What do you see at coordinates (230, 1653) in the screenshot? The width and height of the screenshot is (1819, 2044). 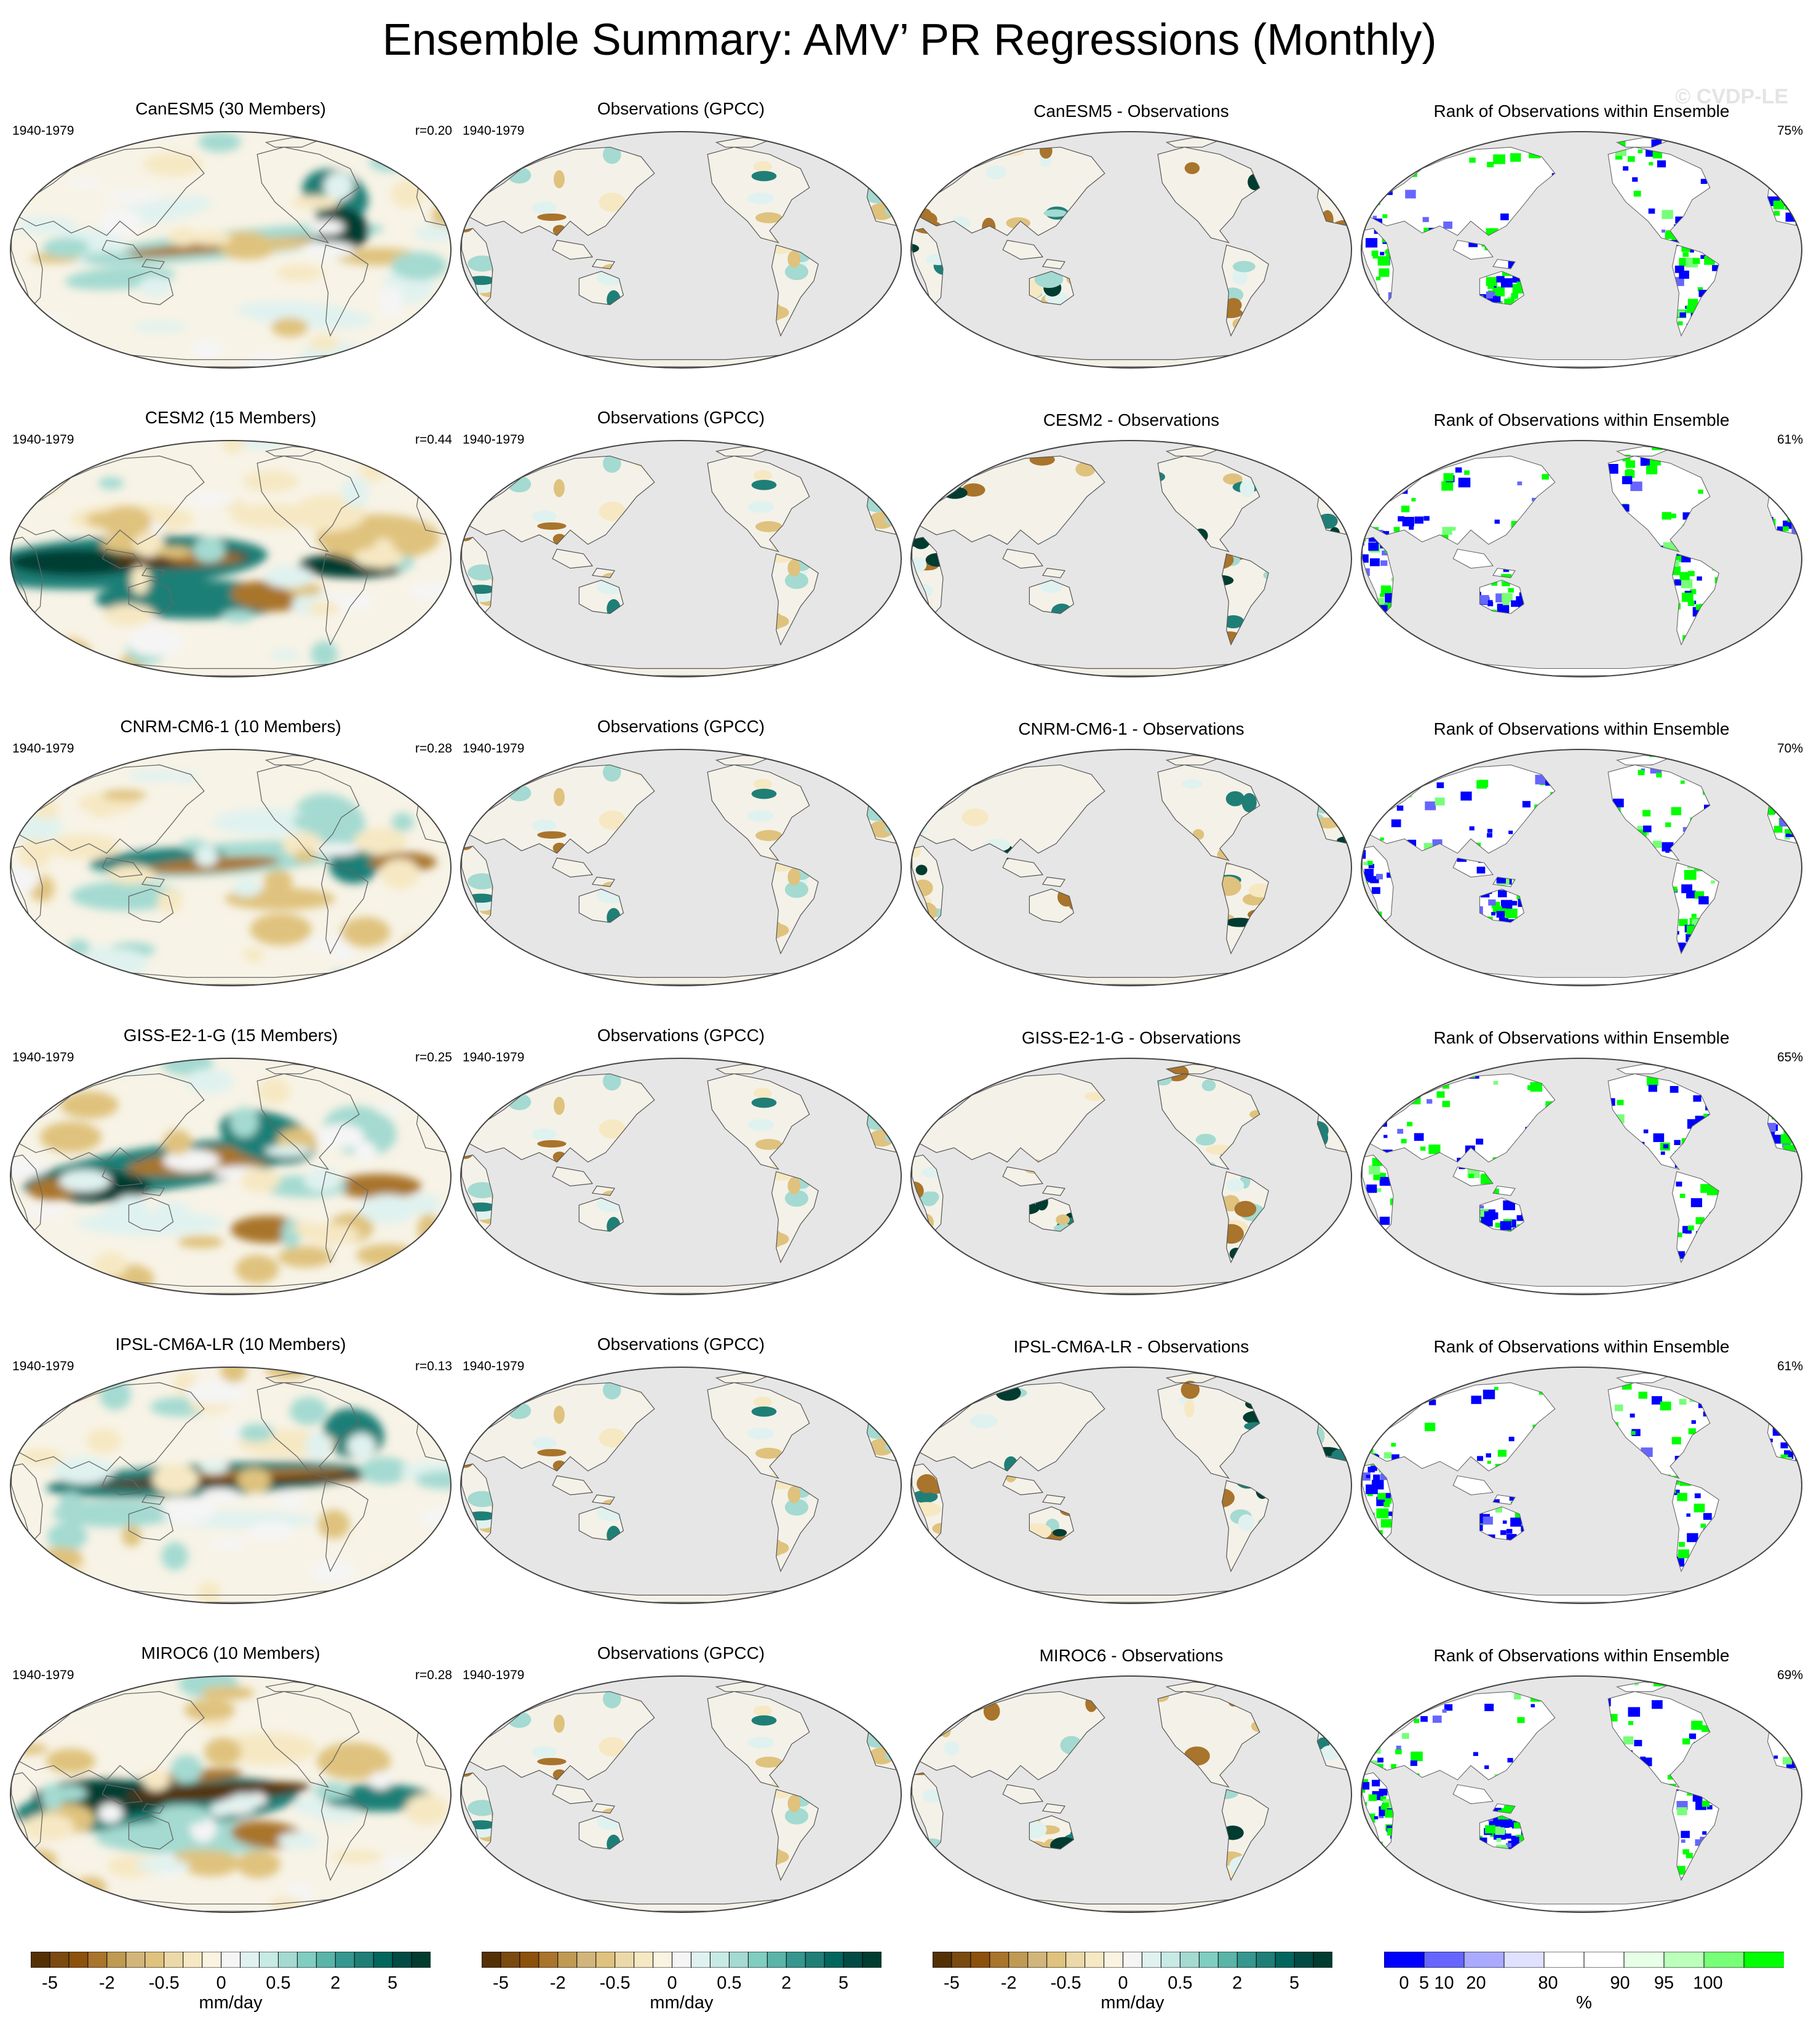 I see `ensemble-mean-title: MIROC6 (10 Members)` at bounding box center [230, 1653].